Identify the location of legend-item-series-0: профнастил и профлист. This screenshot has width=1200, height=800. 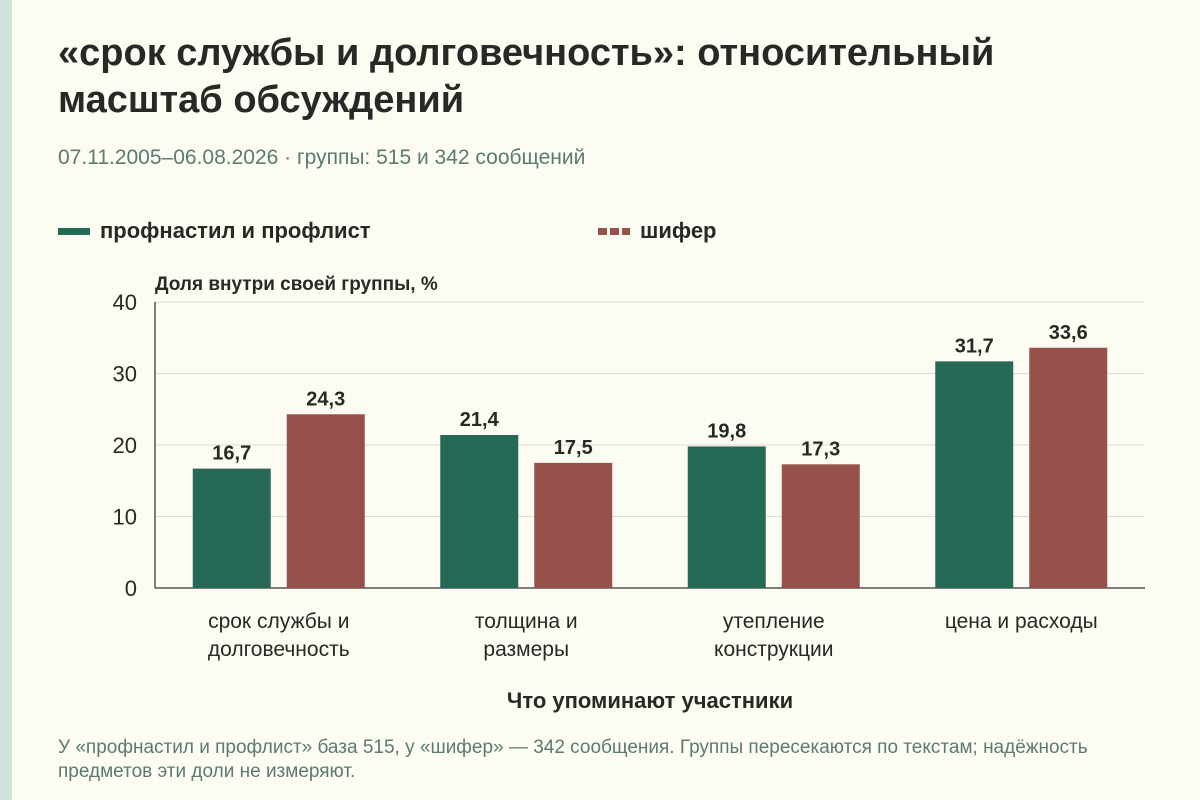
(214, 231).